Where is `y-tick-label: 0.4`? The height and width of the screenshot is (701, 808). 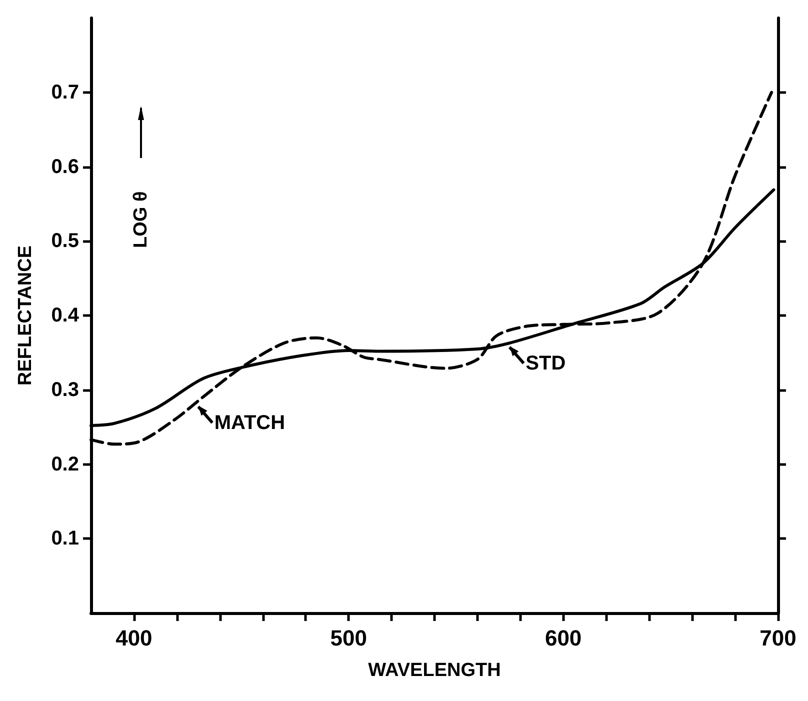 y-tick-label: 0.4 is located at coordinates (65, 315).